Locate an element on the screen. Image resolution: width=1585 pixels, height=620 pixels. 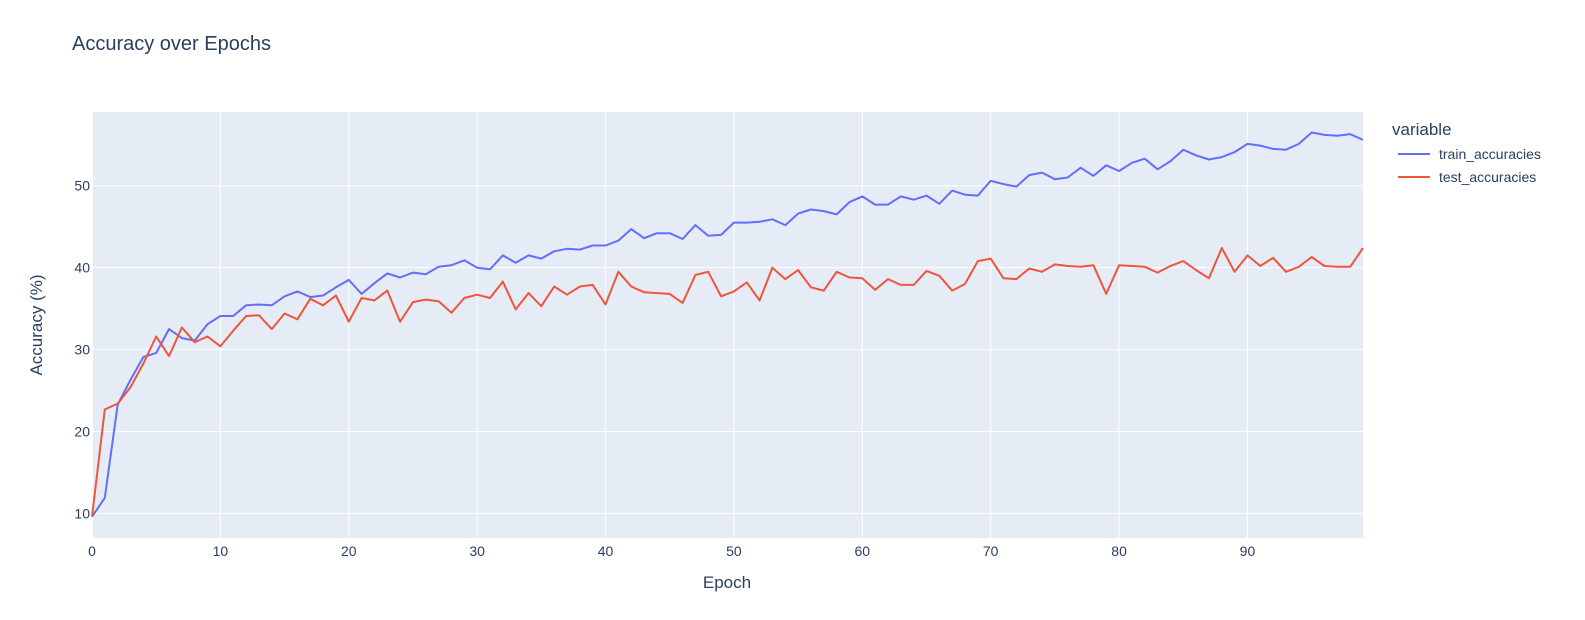
chart-title: Accuracy over Epochs is located at coordinates (171, 44).